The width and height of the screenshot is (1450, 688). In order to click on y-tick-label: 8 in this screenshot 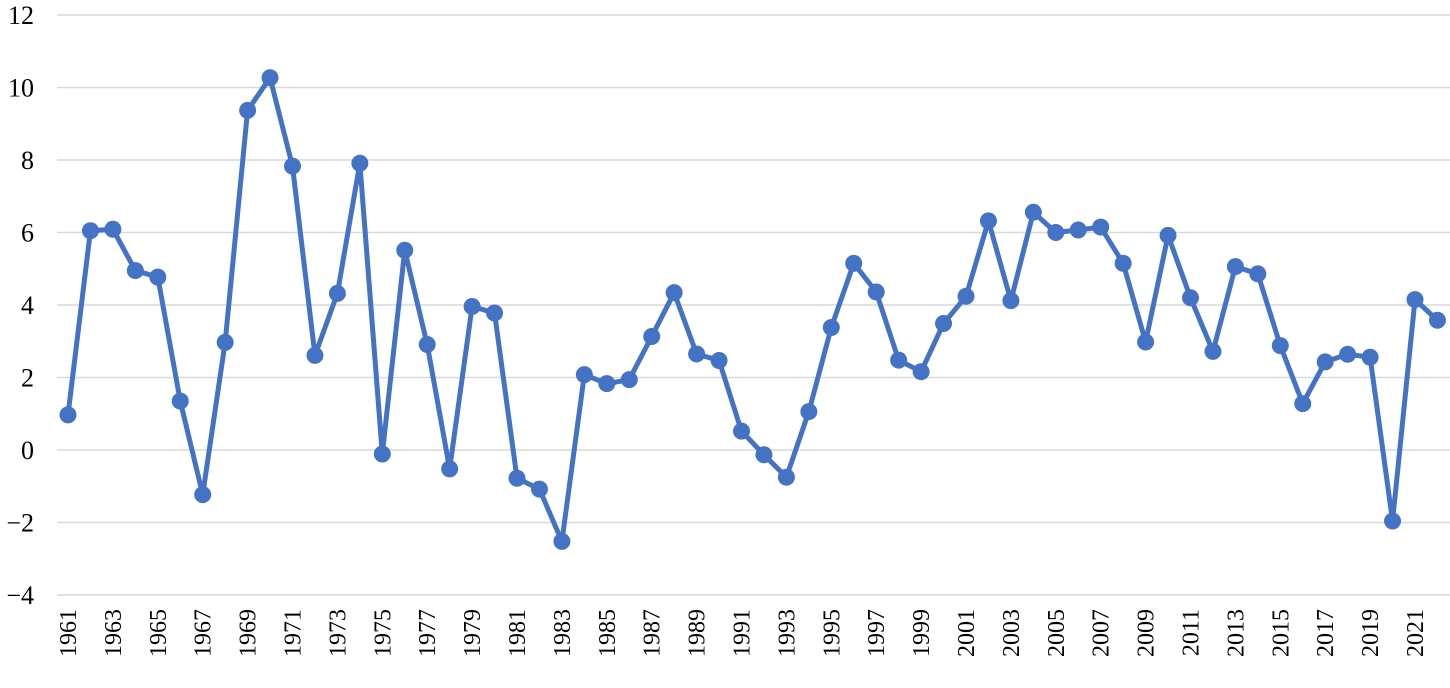, I will do `click(27, 160)`.